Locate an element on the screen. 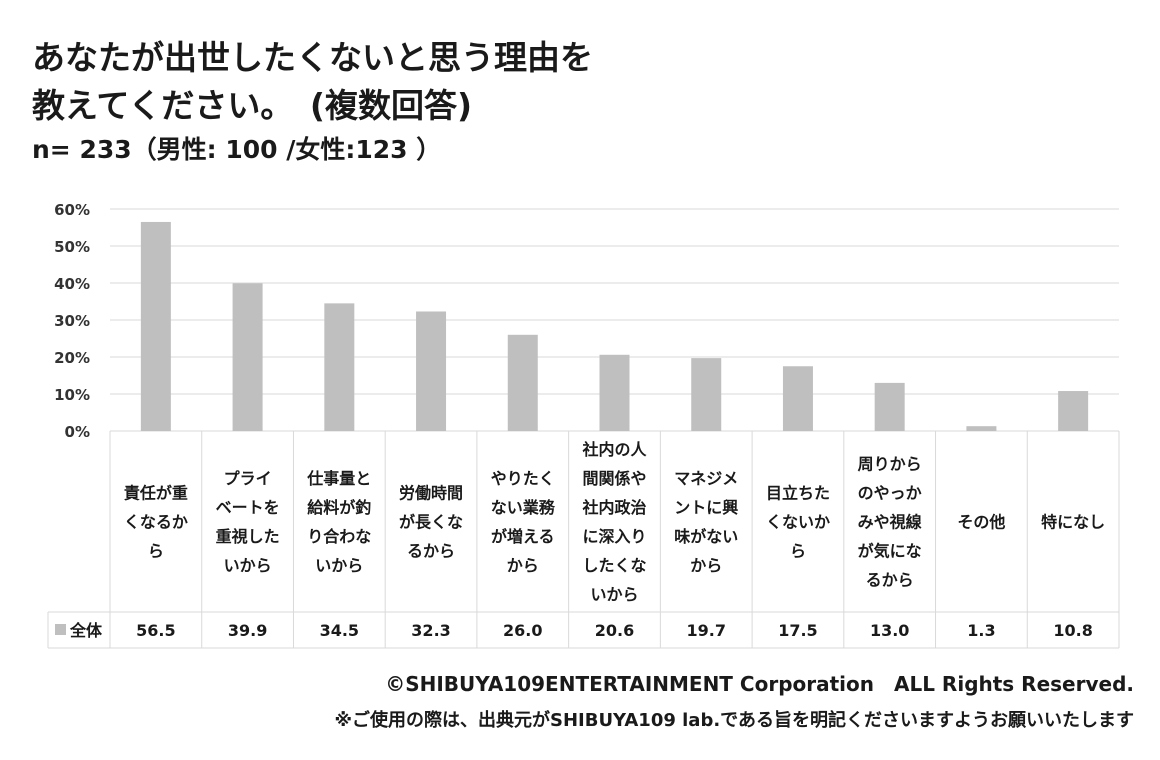 The width and height of the screenshot is (1160, 760). data-label: 39.9 is located at coordinates (247, 630).